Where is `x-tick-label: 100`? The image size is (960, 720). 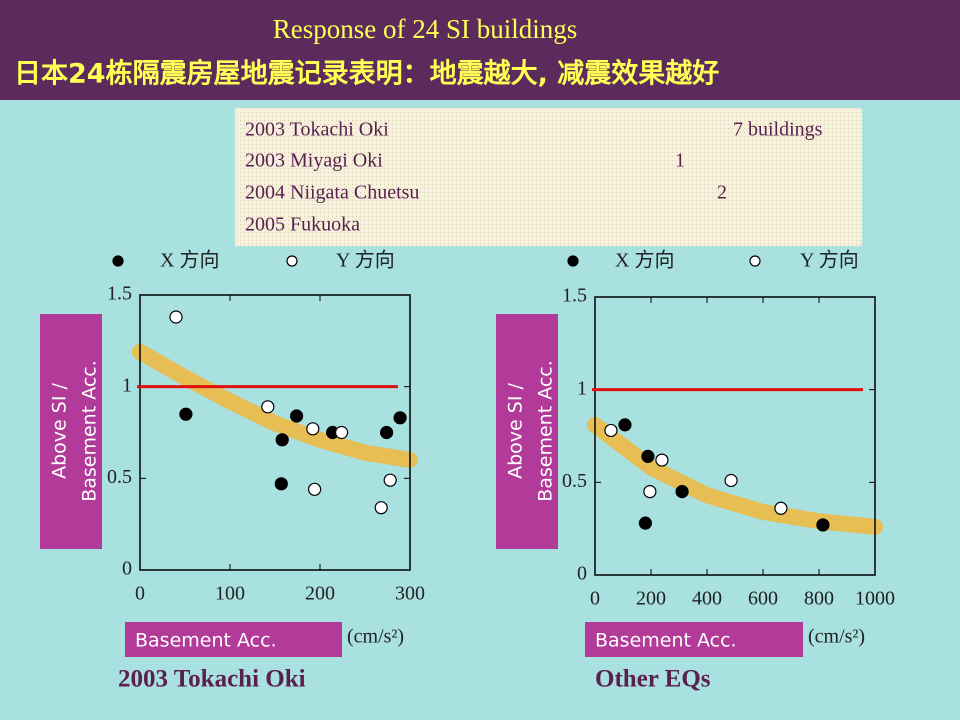 x-tick-label: 100 is located at coordinates (230, 594).